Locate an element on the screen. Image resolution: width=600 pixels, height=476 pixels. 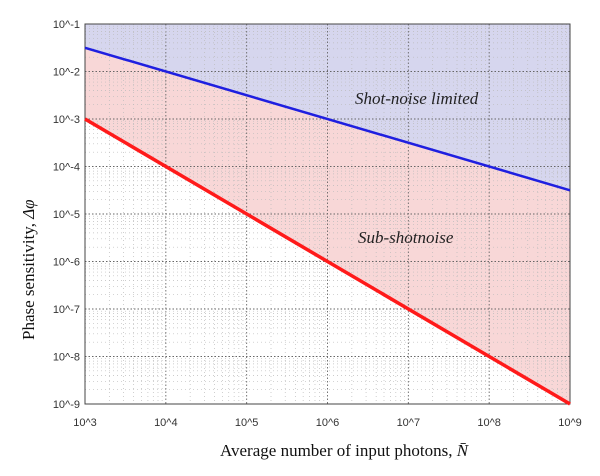
y-tick-label: 10^-6 is located at coordinates (66, 263).